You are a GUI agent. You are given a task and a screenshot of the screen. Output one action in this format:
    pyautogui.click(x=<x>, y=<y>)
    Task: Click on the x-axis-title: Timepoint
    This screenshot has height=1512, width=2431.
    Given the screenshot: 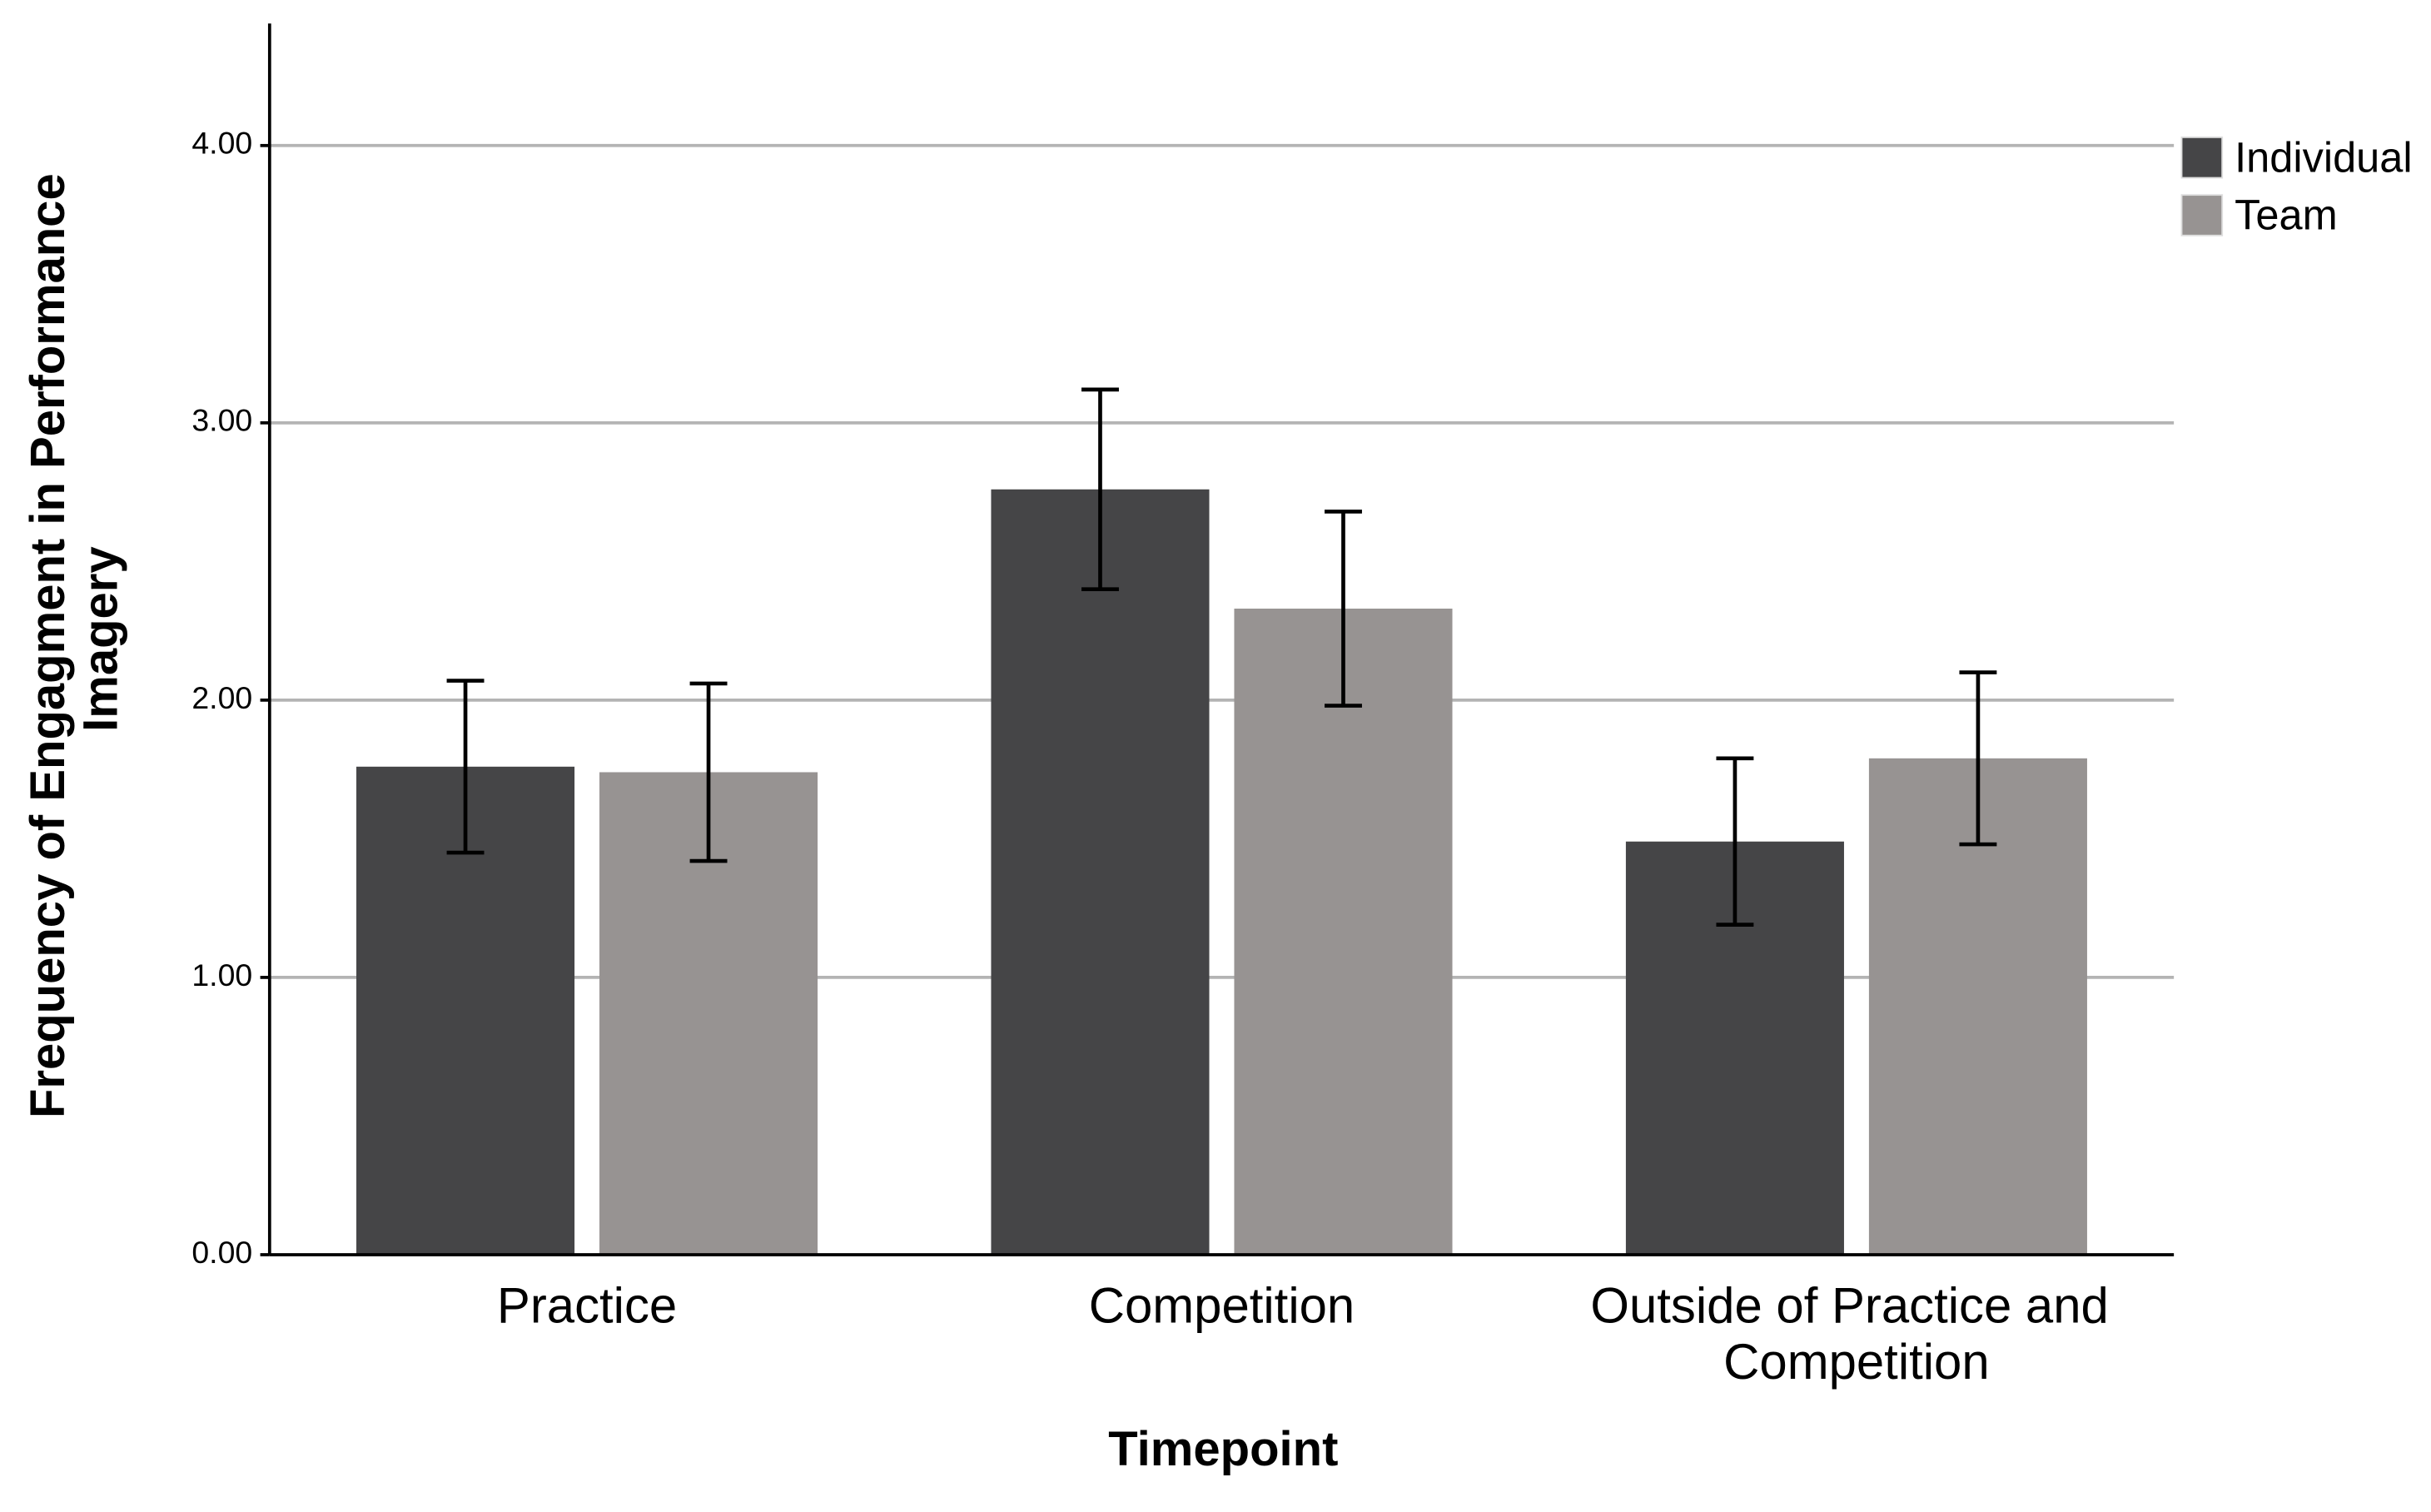 What is the action you would take?
    pyautogui.click(x=1223, y=1449)
    